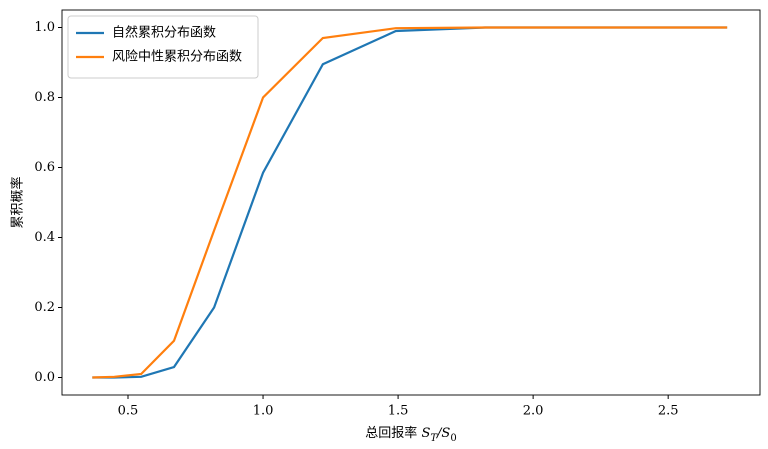  I want to click on x-tick-label: 0.5, so click(128, 411).